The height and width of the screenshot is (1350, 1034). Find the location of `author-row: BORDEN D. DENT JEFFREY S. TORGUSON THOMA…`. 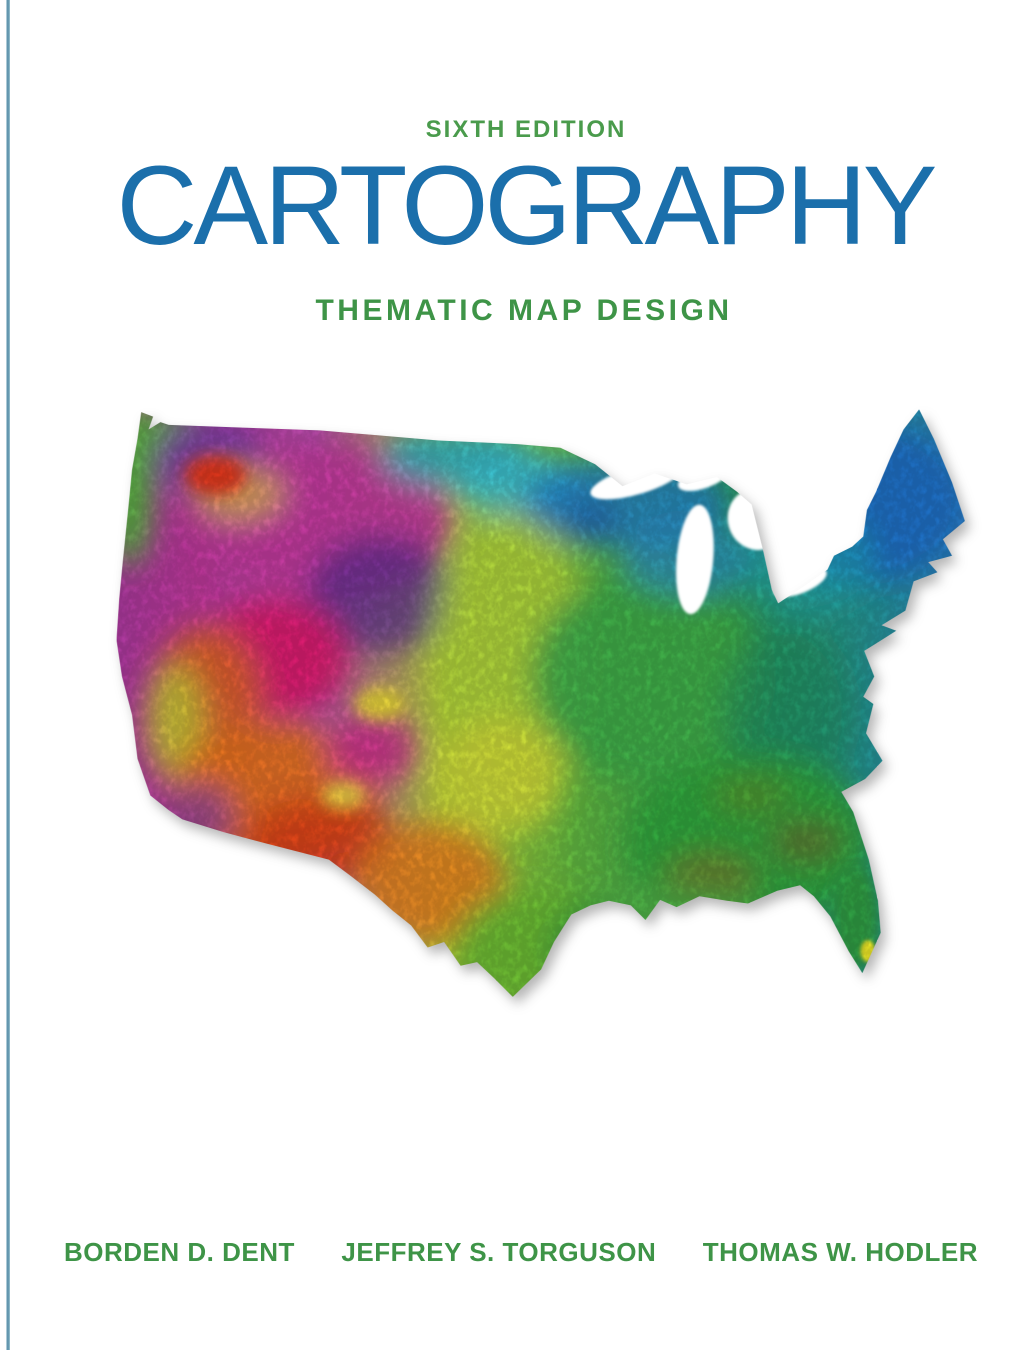

author-row: BORDEN D. DENT JEFFREY S. TORGUSON THOMA… is located at coordinates (521, 1252).